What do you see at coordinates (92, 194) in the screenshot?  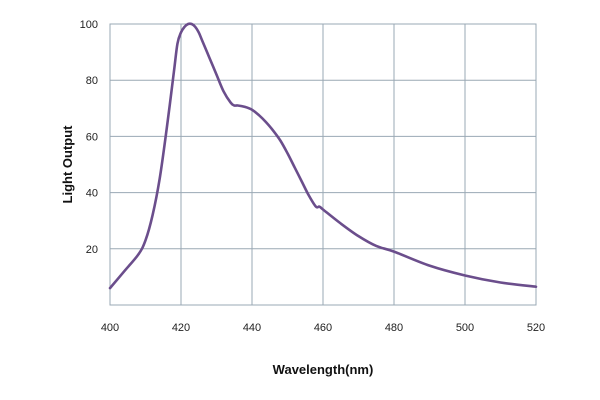 I see `y-tick-label: 40` at bounding box center [92, 194].